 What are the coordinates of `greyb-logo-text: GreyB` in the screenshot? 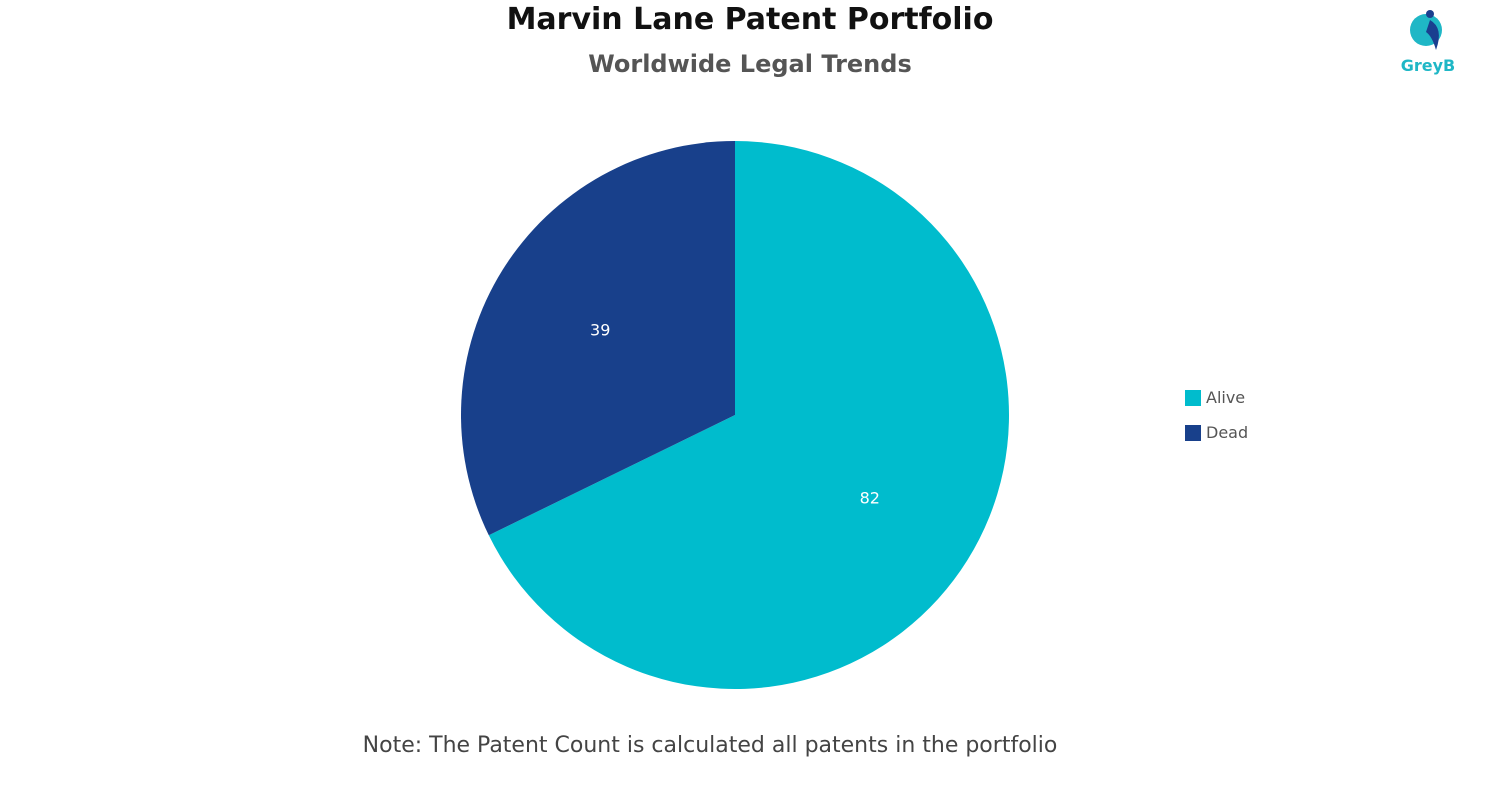 It's located at (1428, 65).